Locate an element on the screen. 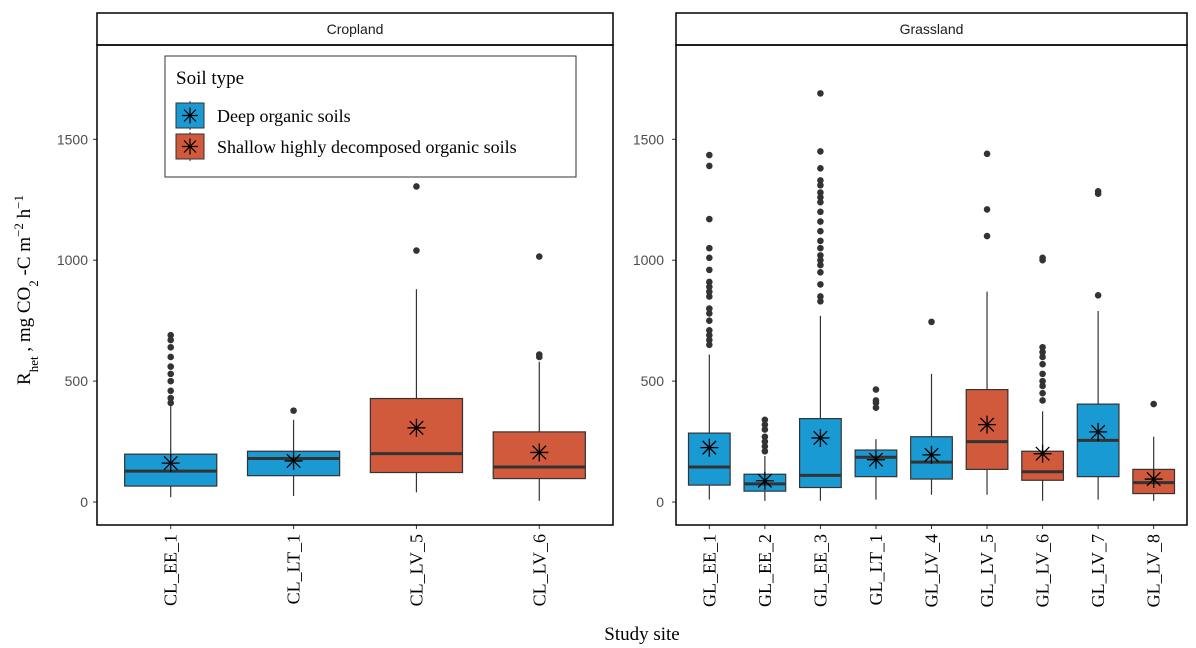 This screenshot has width=1196, height=648. y-axis-label-part: 2 is located at coordinates (33, 283).